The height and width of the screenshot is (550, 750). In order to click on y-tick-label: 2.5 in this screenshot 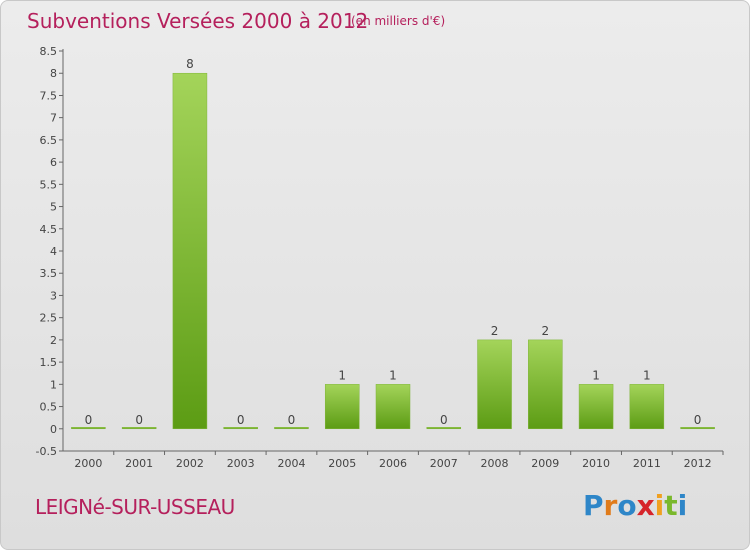, I will do `click(49, 318)`.